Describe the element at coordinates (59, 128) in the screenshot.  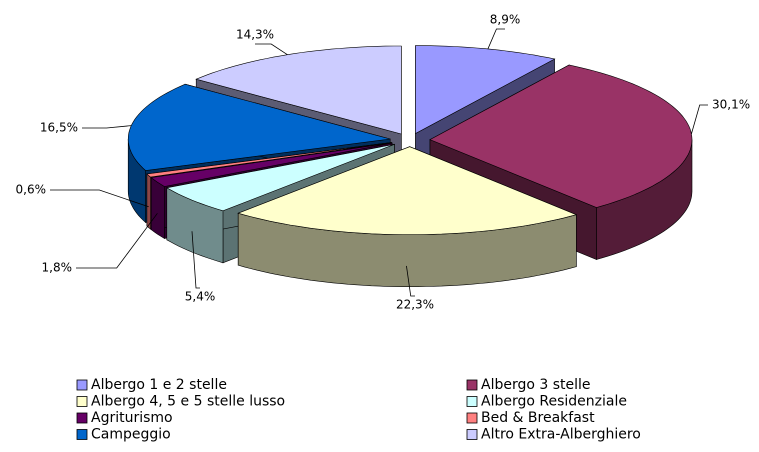
I see `data-label: 16,5%` at that location.